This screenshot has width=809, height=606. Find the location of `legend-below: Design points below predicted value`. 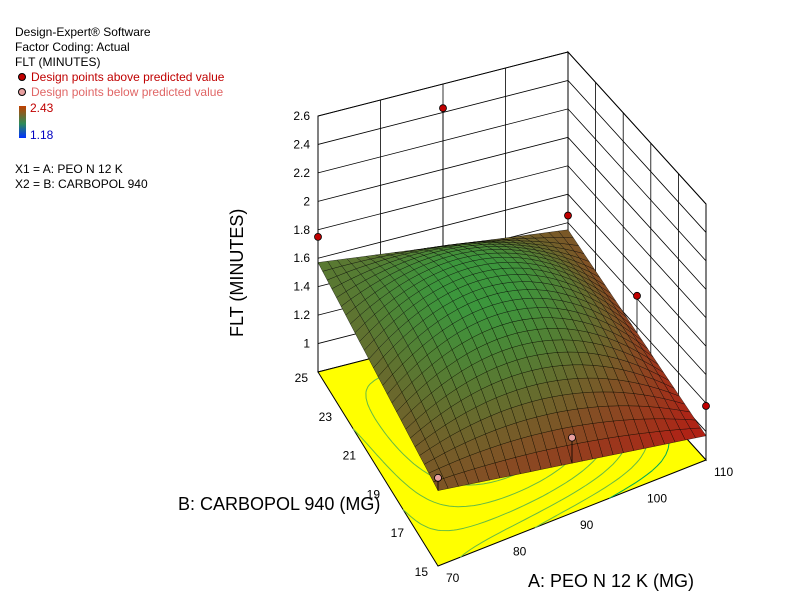

legend-below: Design points below predicted value is located at coordinates (119, 92).